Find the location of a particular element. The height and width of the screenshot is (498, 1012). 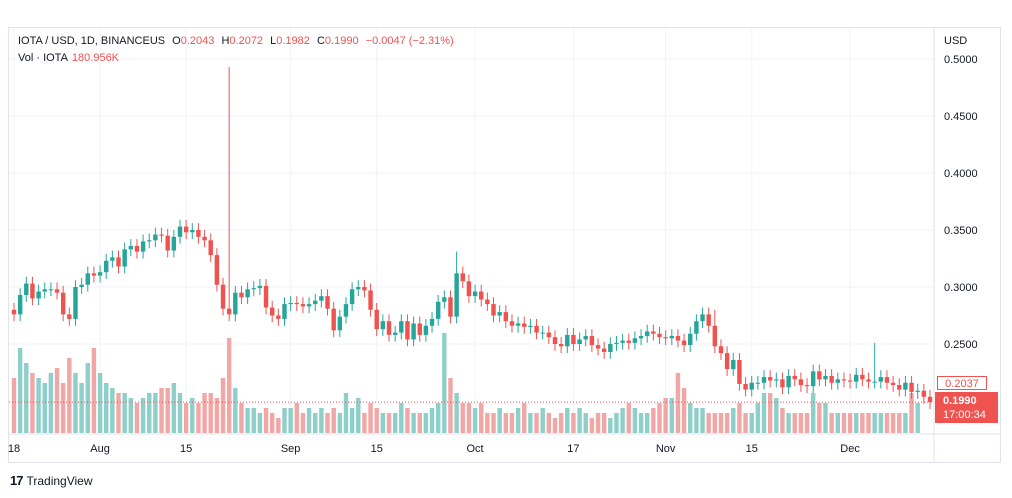

currency-label: USD is located at coordinates (956, 41).